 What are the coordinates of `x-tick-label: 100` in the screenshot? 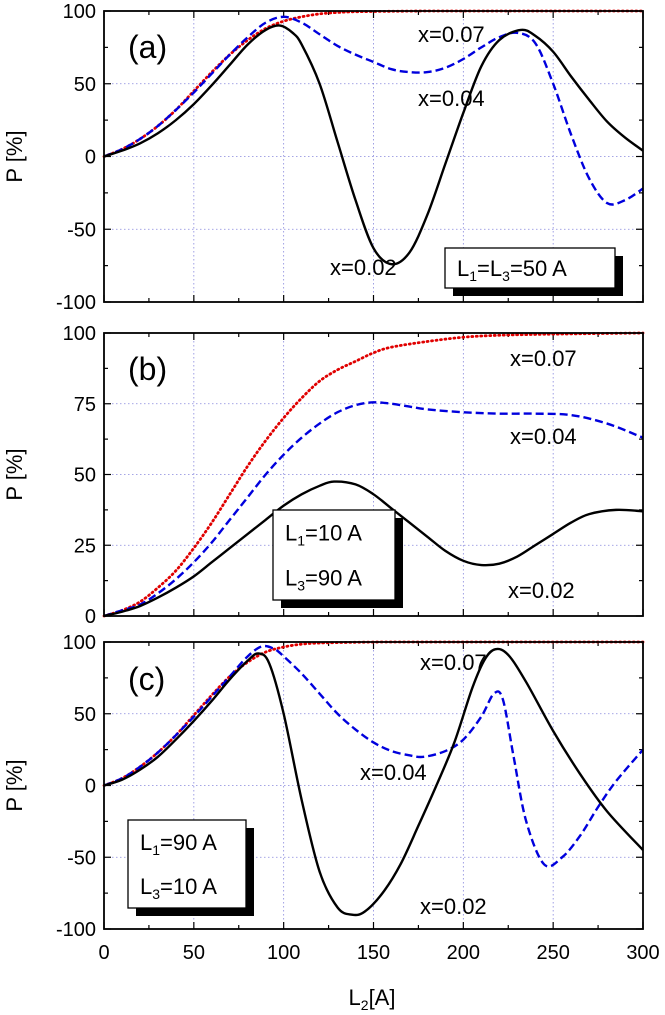 It's located at (283, 953).